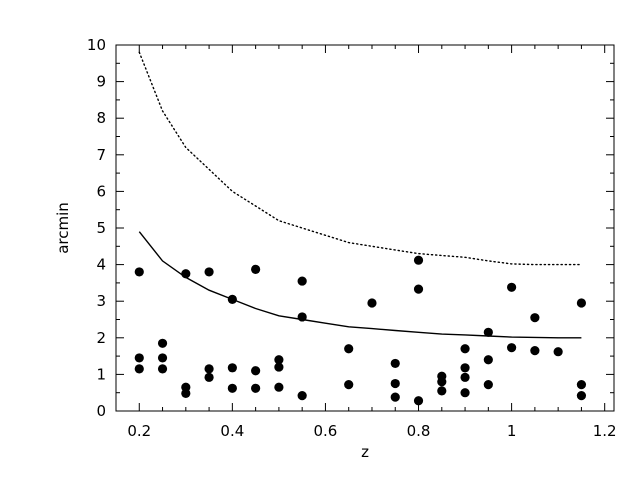 Image resolution: width=635 pixels, height=491 pixels. I want to click on y-tick-label: 9, so click(101, 82).